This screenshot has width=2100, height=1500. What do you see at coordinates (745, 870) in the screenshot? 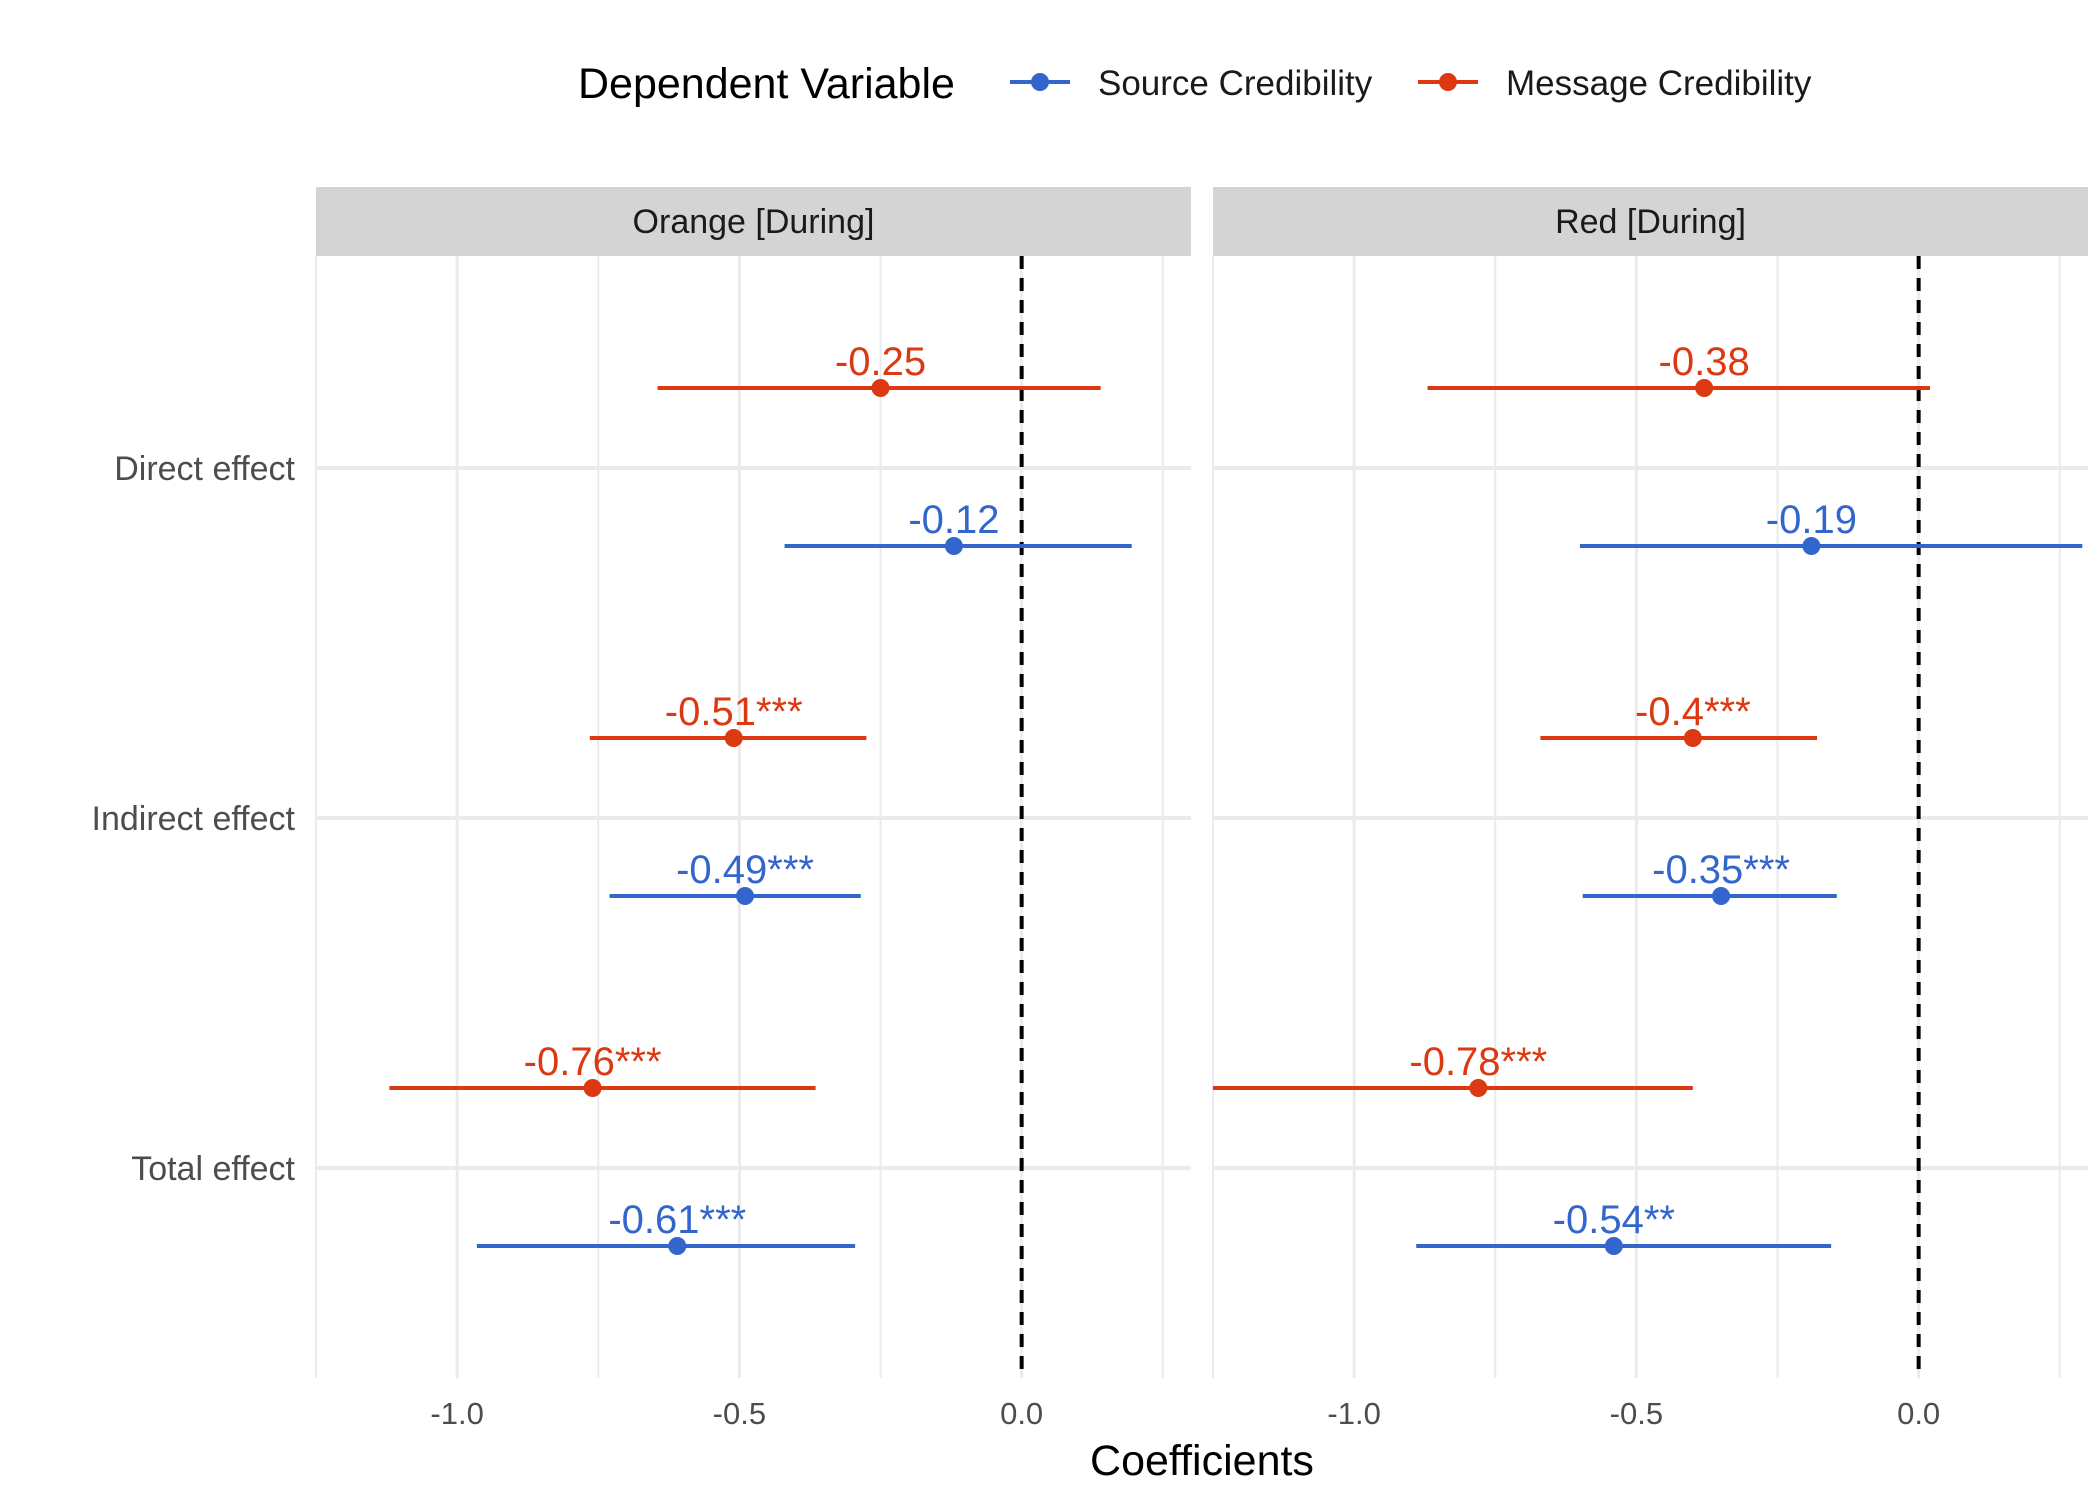
I see `estimate-label-source-credibility-indirect-effect: -0.49***` at bounding box center [745, 870].